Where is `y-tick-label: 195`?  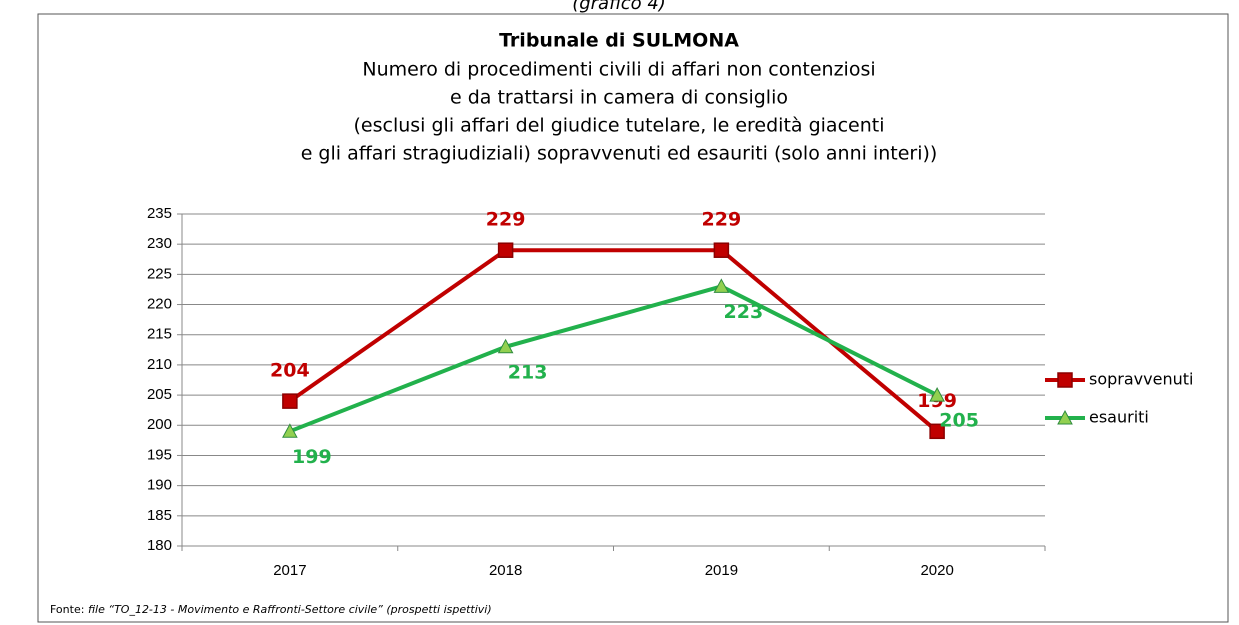
y-tick-label: 195 is located at coordinates (159, 454).